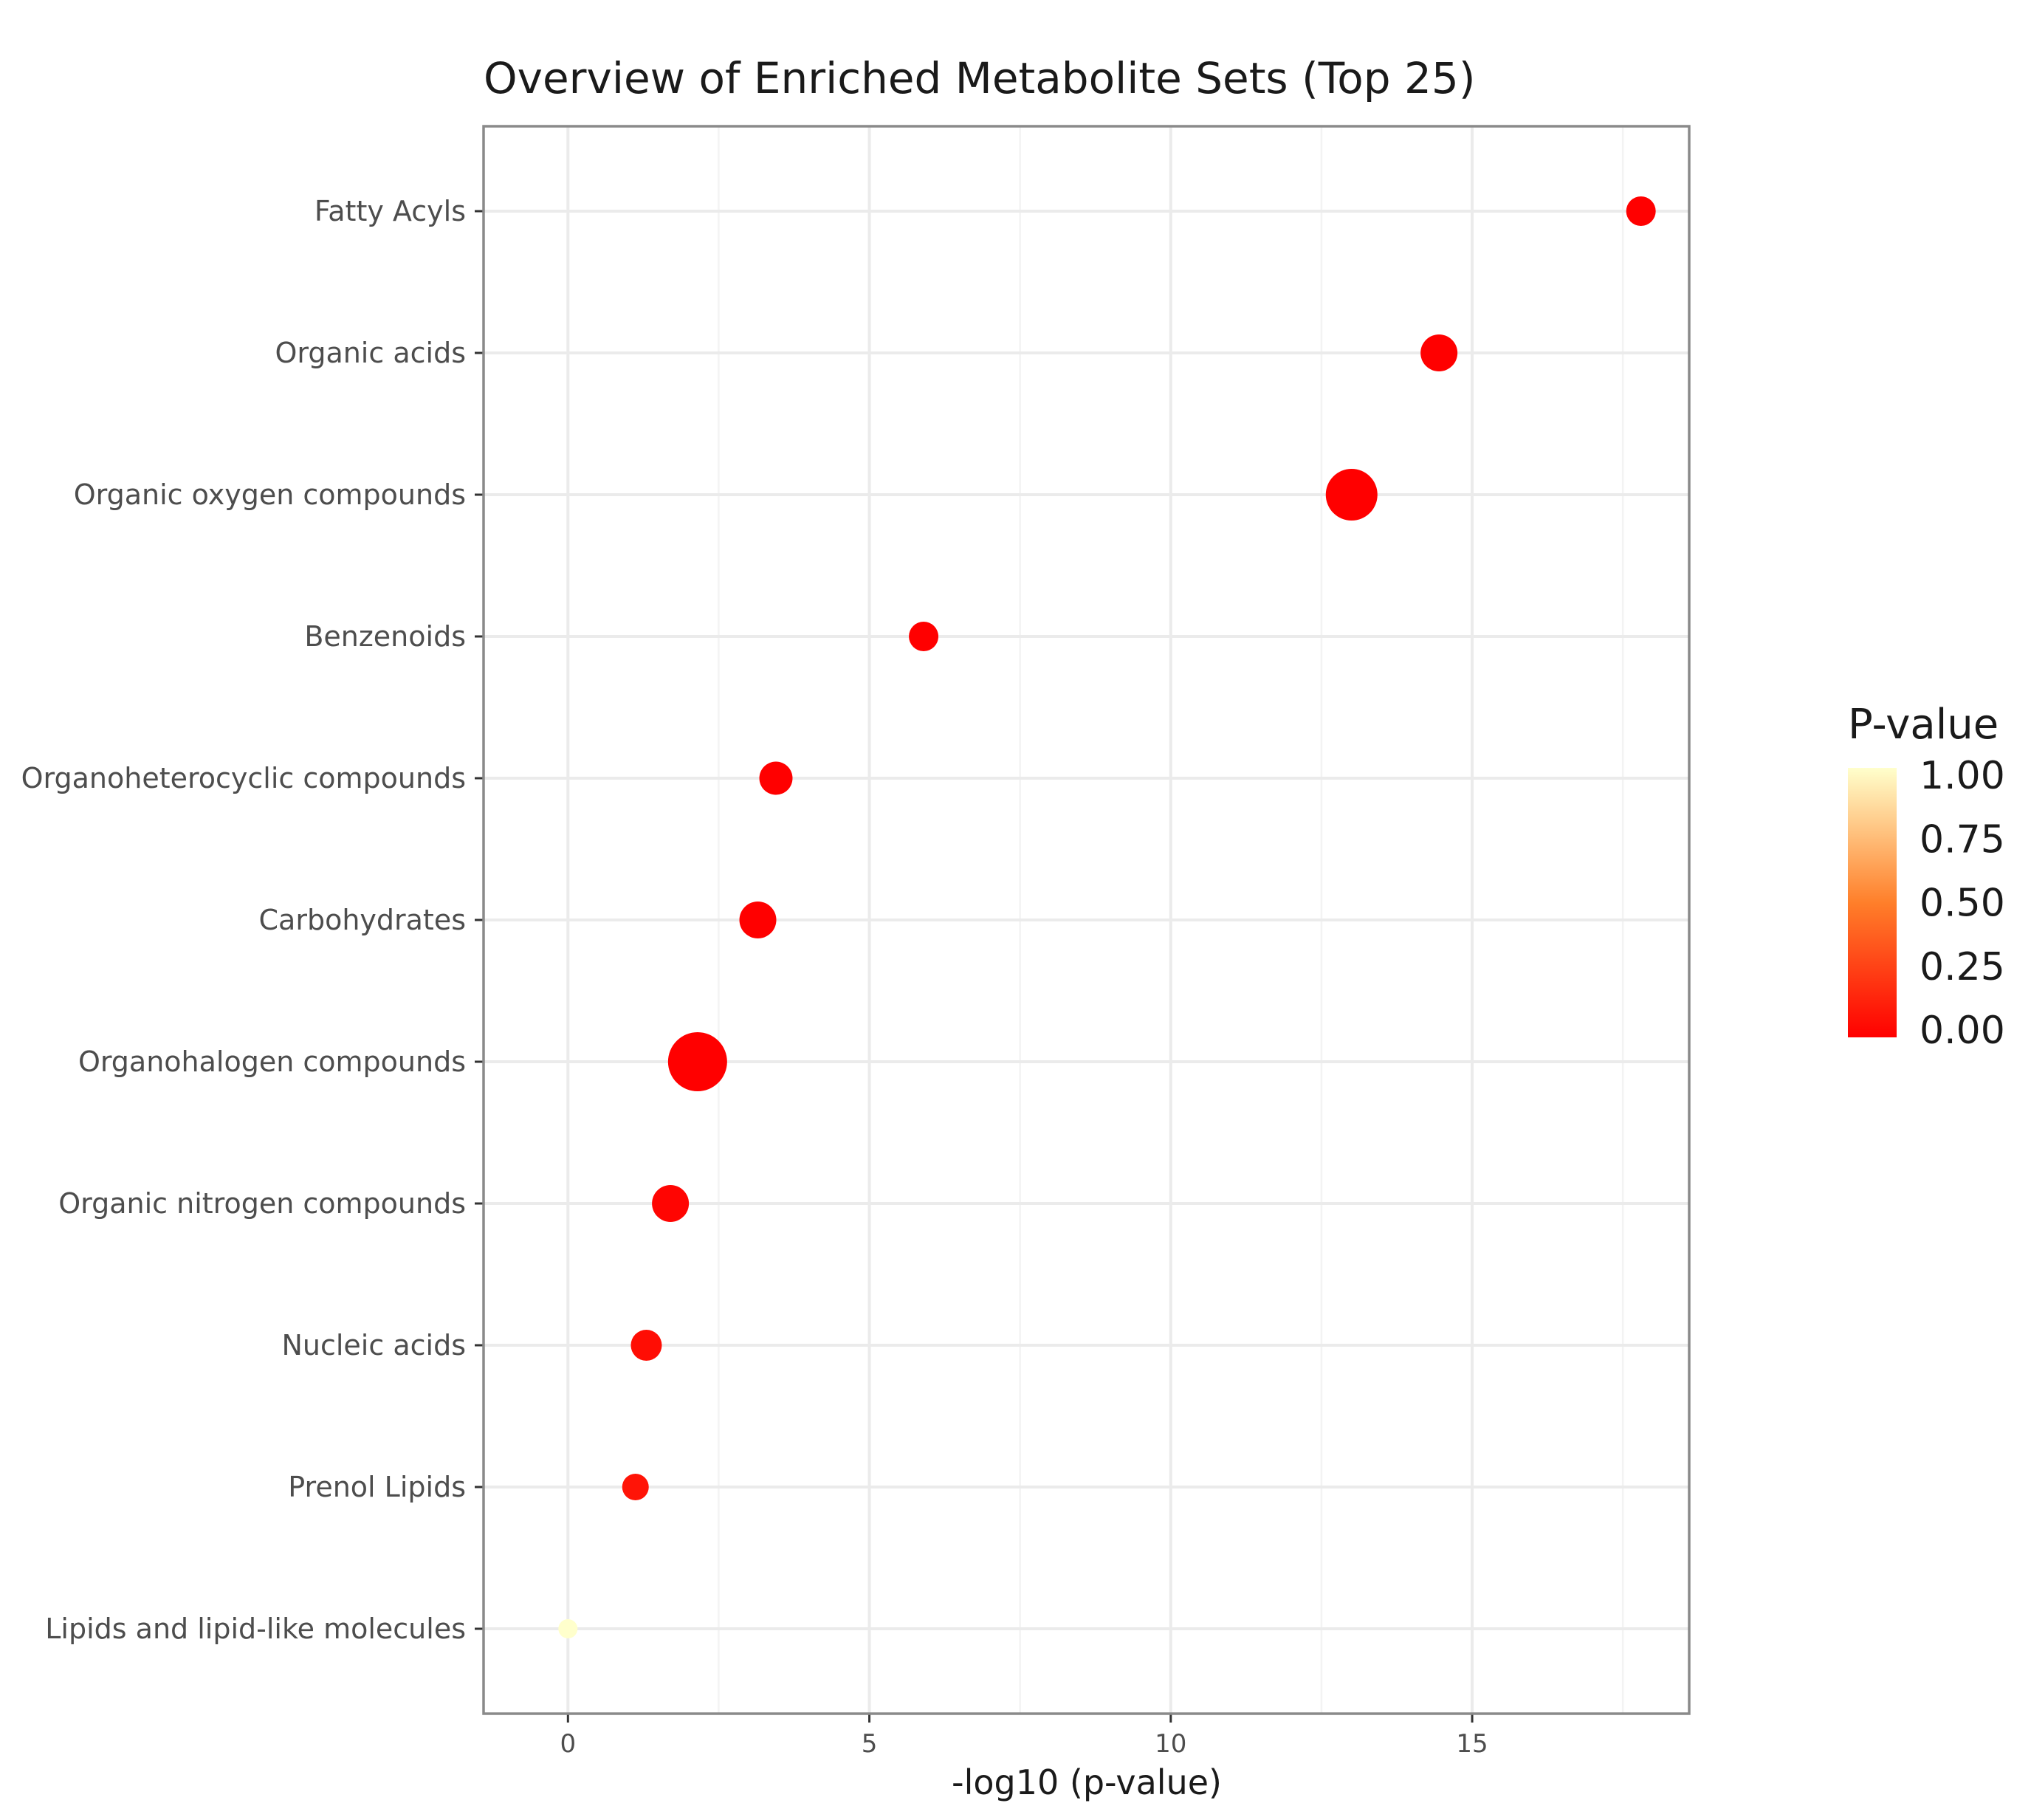 The height and width of the screenshot is (1820, 2031). I want to click on y-tick-label: Organohalogen compounds, so click(272, 1062).